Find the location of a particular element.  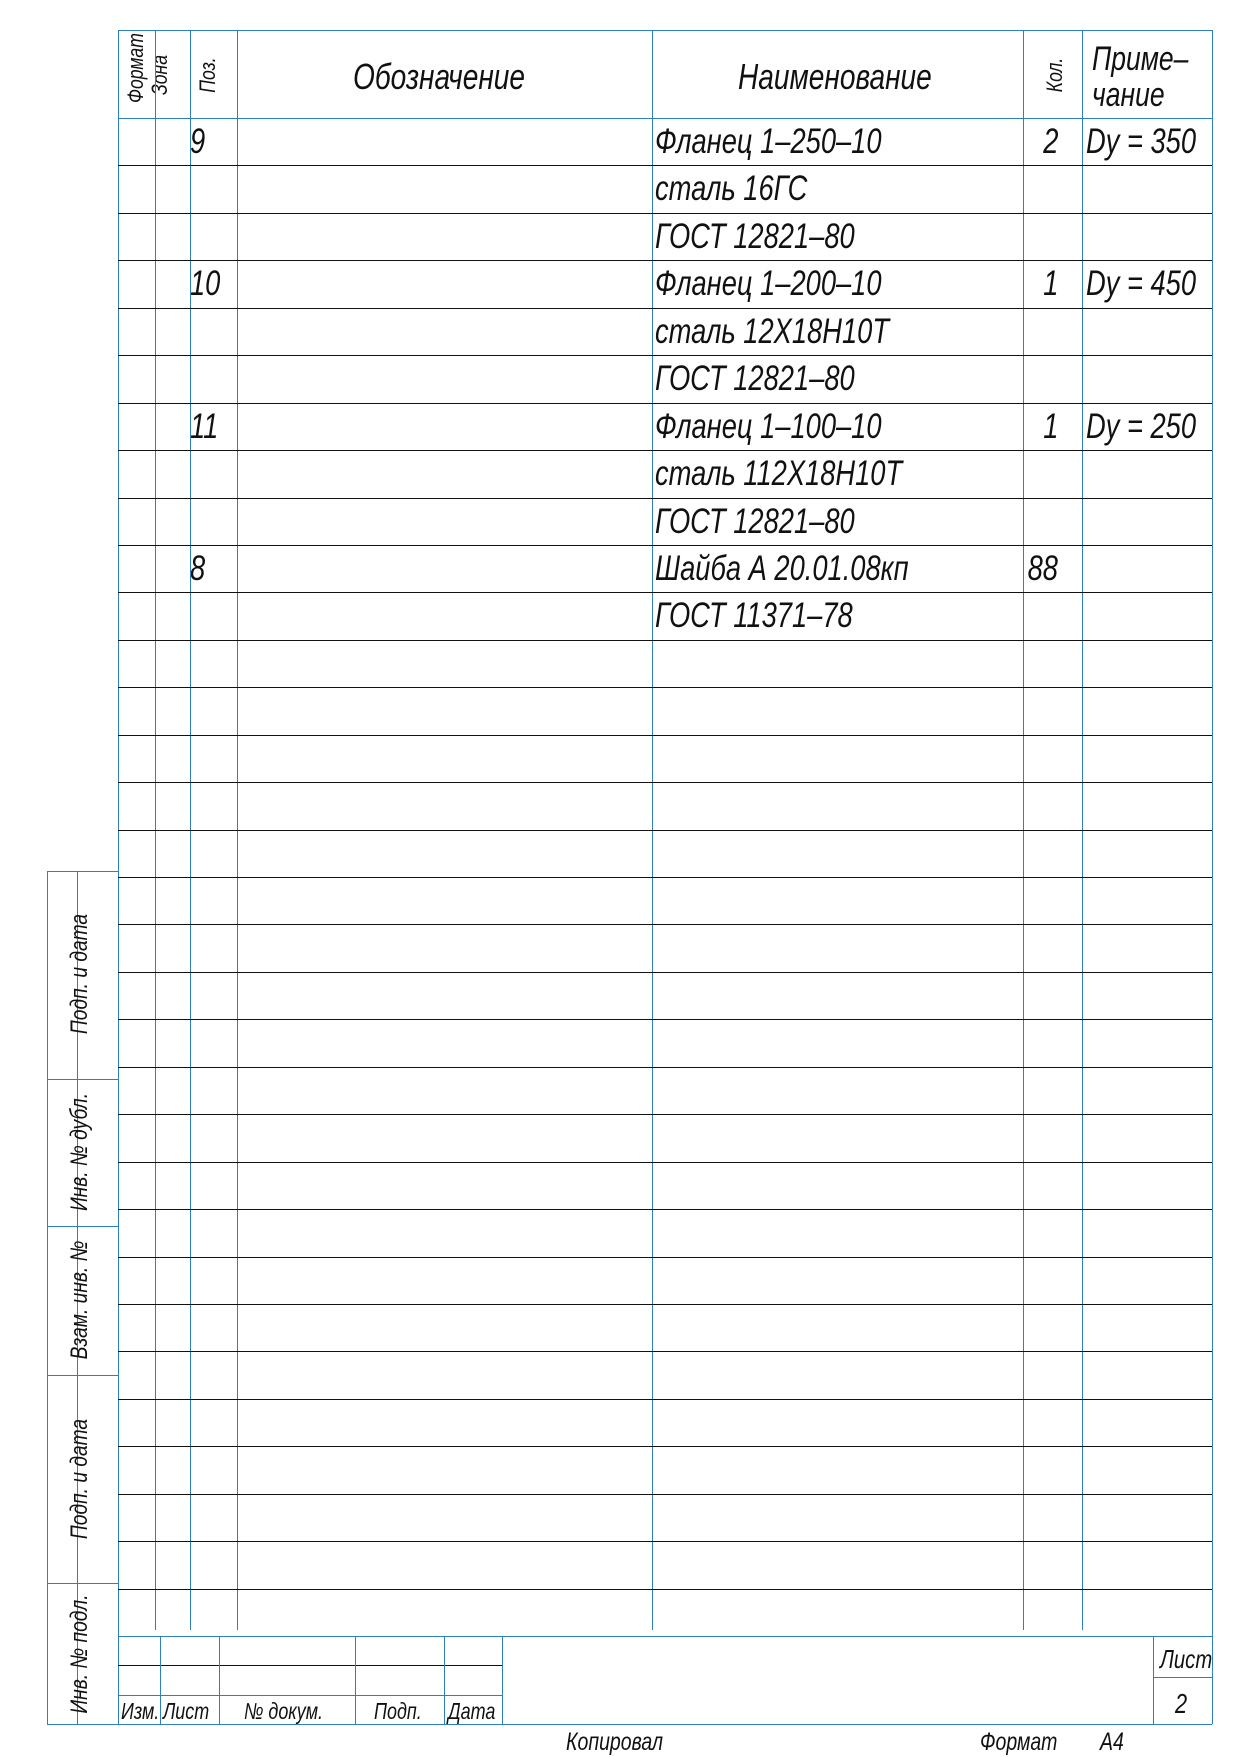

side-sign-date-1: Подп. и дата is located at coordinates (79, 974).